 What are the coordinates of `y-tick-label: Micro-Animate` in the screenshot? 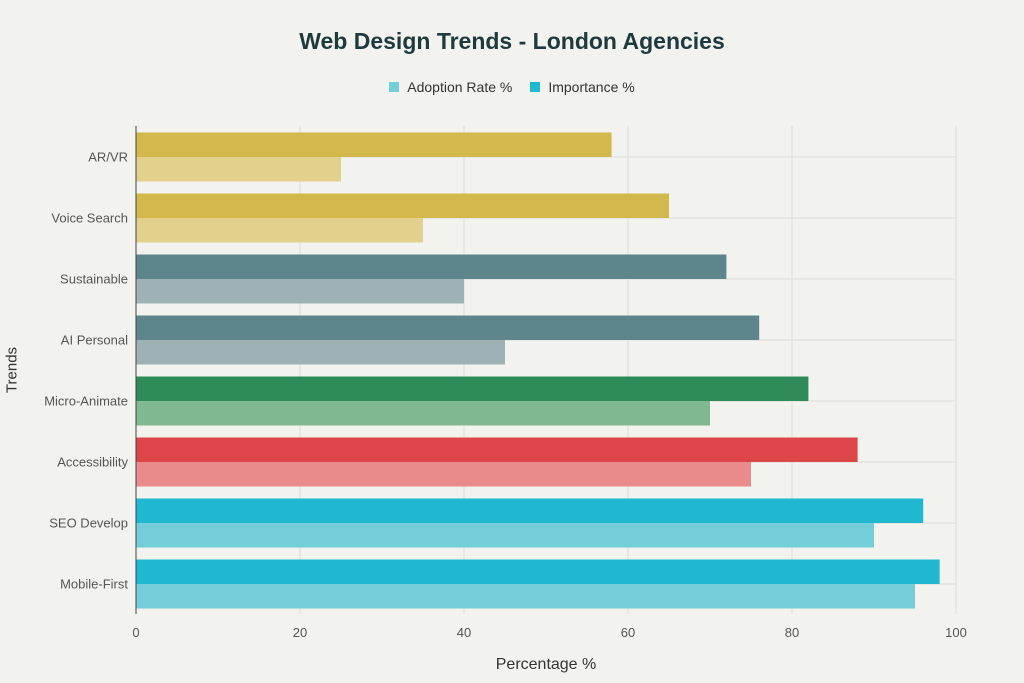 It's located at (86, 401).